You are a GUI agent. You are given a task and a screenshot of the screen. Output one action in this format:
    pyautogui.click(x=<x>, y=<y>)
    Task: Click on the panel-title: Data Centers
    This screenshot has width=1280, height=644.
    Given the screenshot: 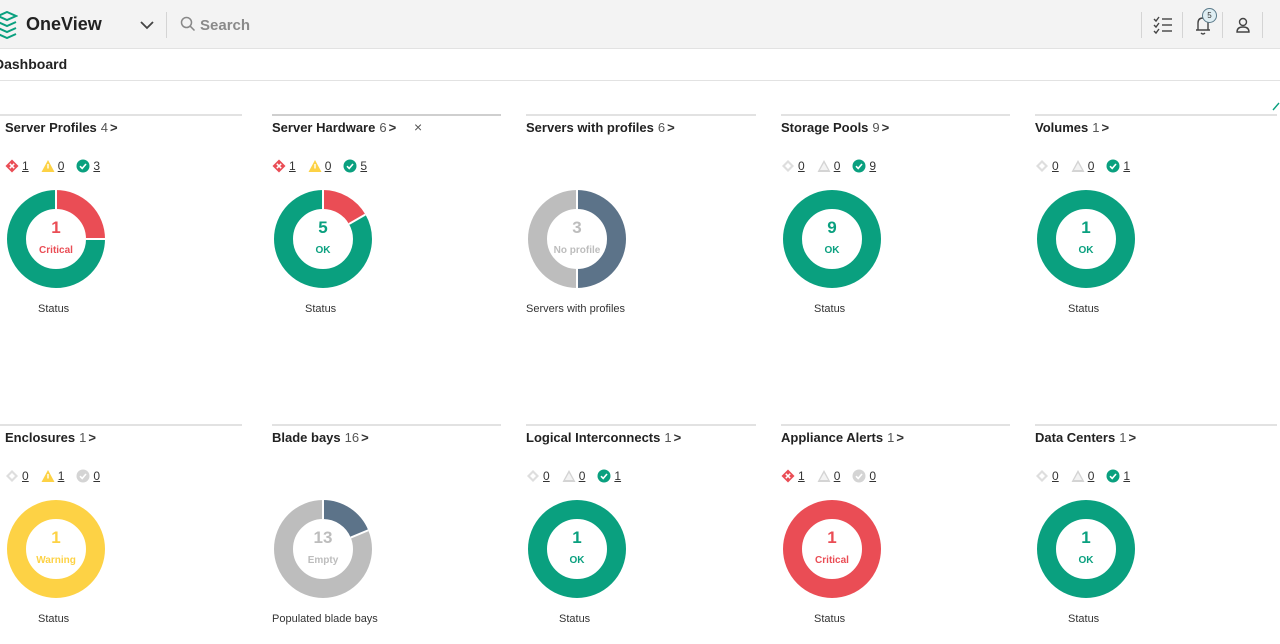 What is the action you would take?
    pyautogui.click(x=1075, y=437)
    